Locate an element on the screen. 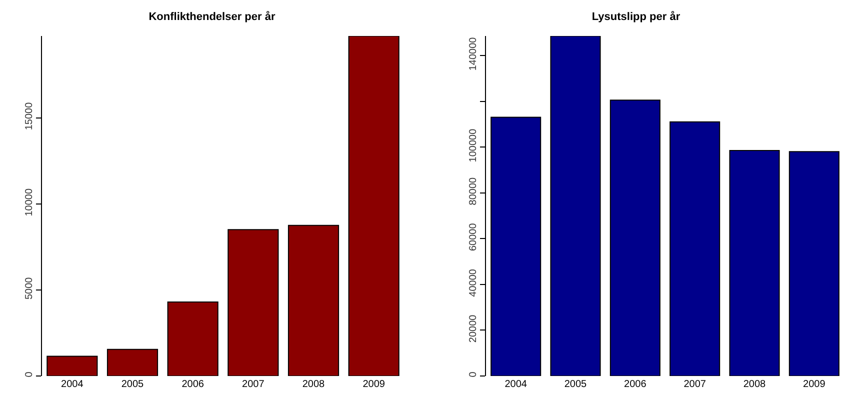  y-tick-label: 60000 is located at coordinates (473, 237).